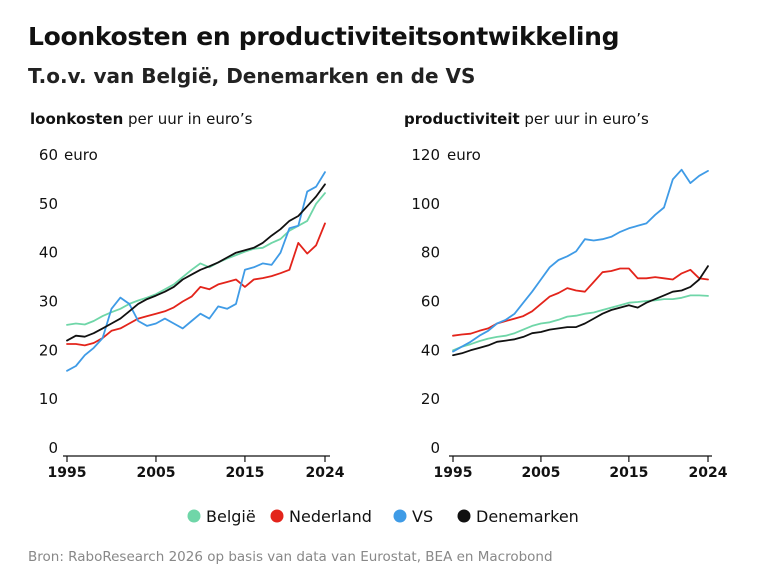 This screenshot has width=768, height=576. Describe the element at coordinates (425, 204) in the screenshot. I see `y-tick-label: 100` at that location.